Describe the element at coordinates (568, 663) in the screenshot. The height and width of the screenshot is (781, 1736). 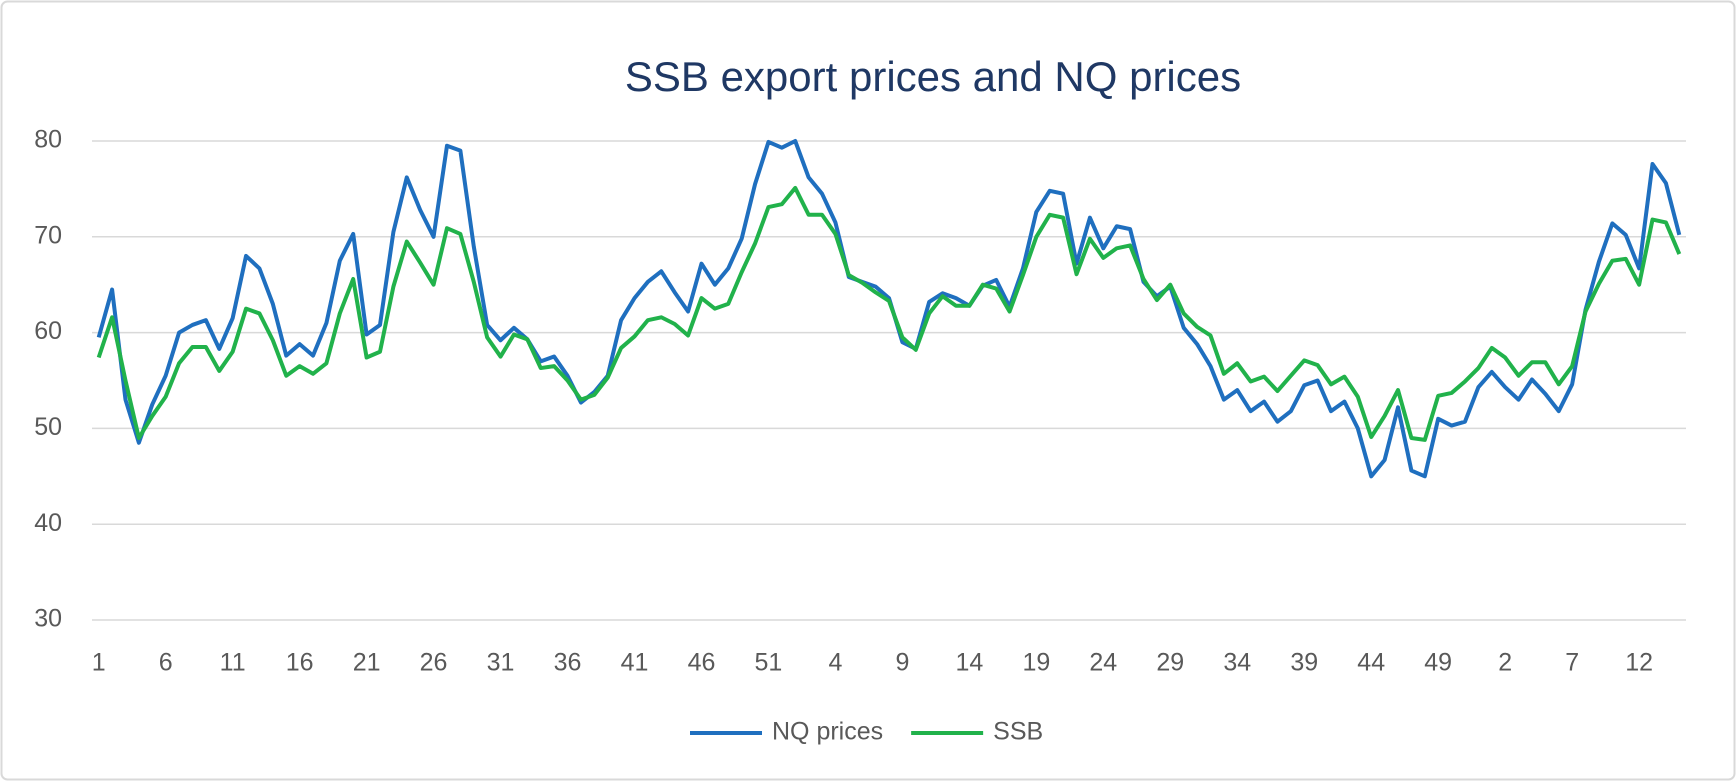
I see `x-tick-label: 36` at that location.